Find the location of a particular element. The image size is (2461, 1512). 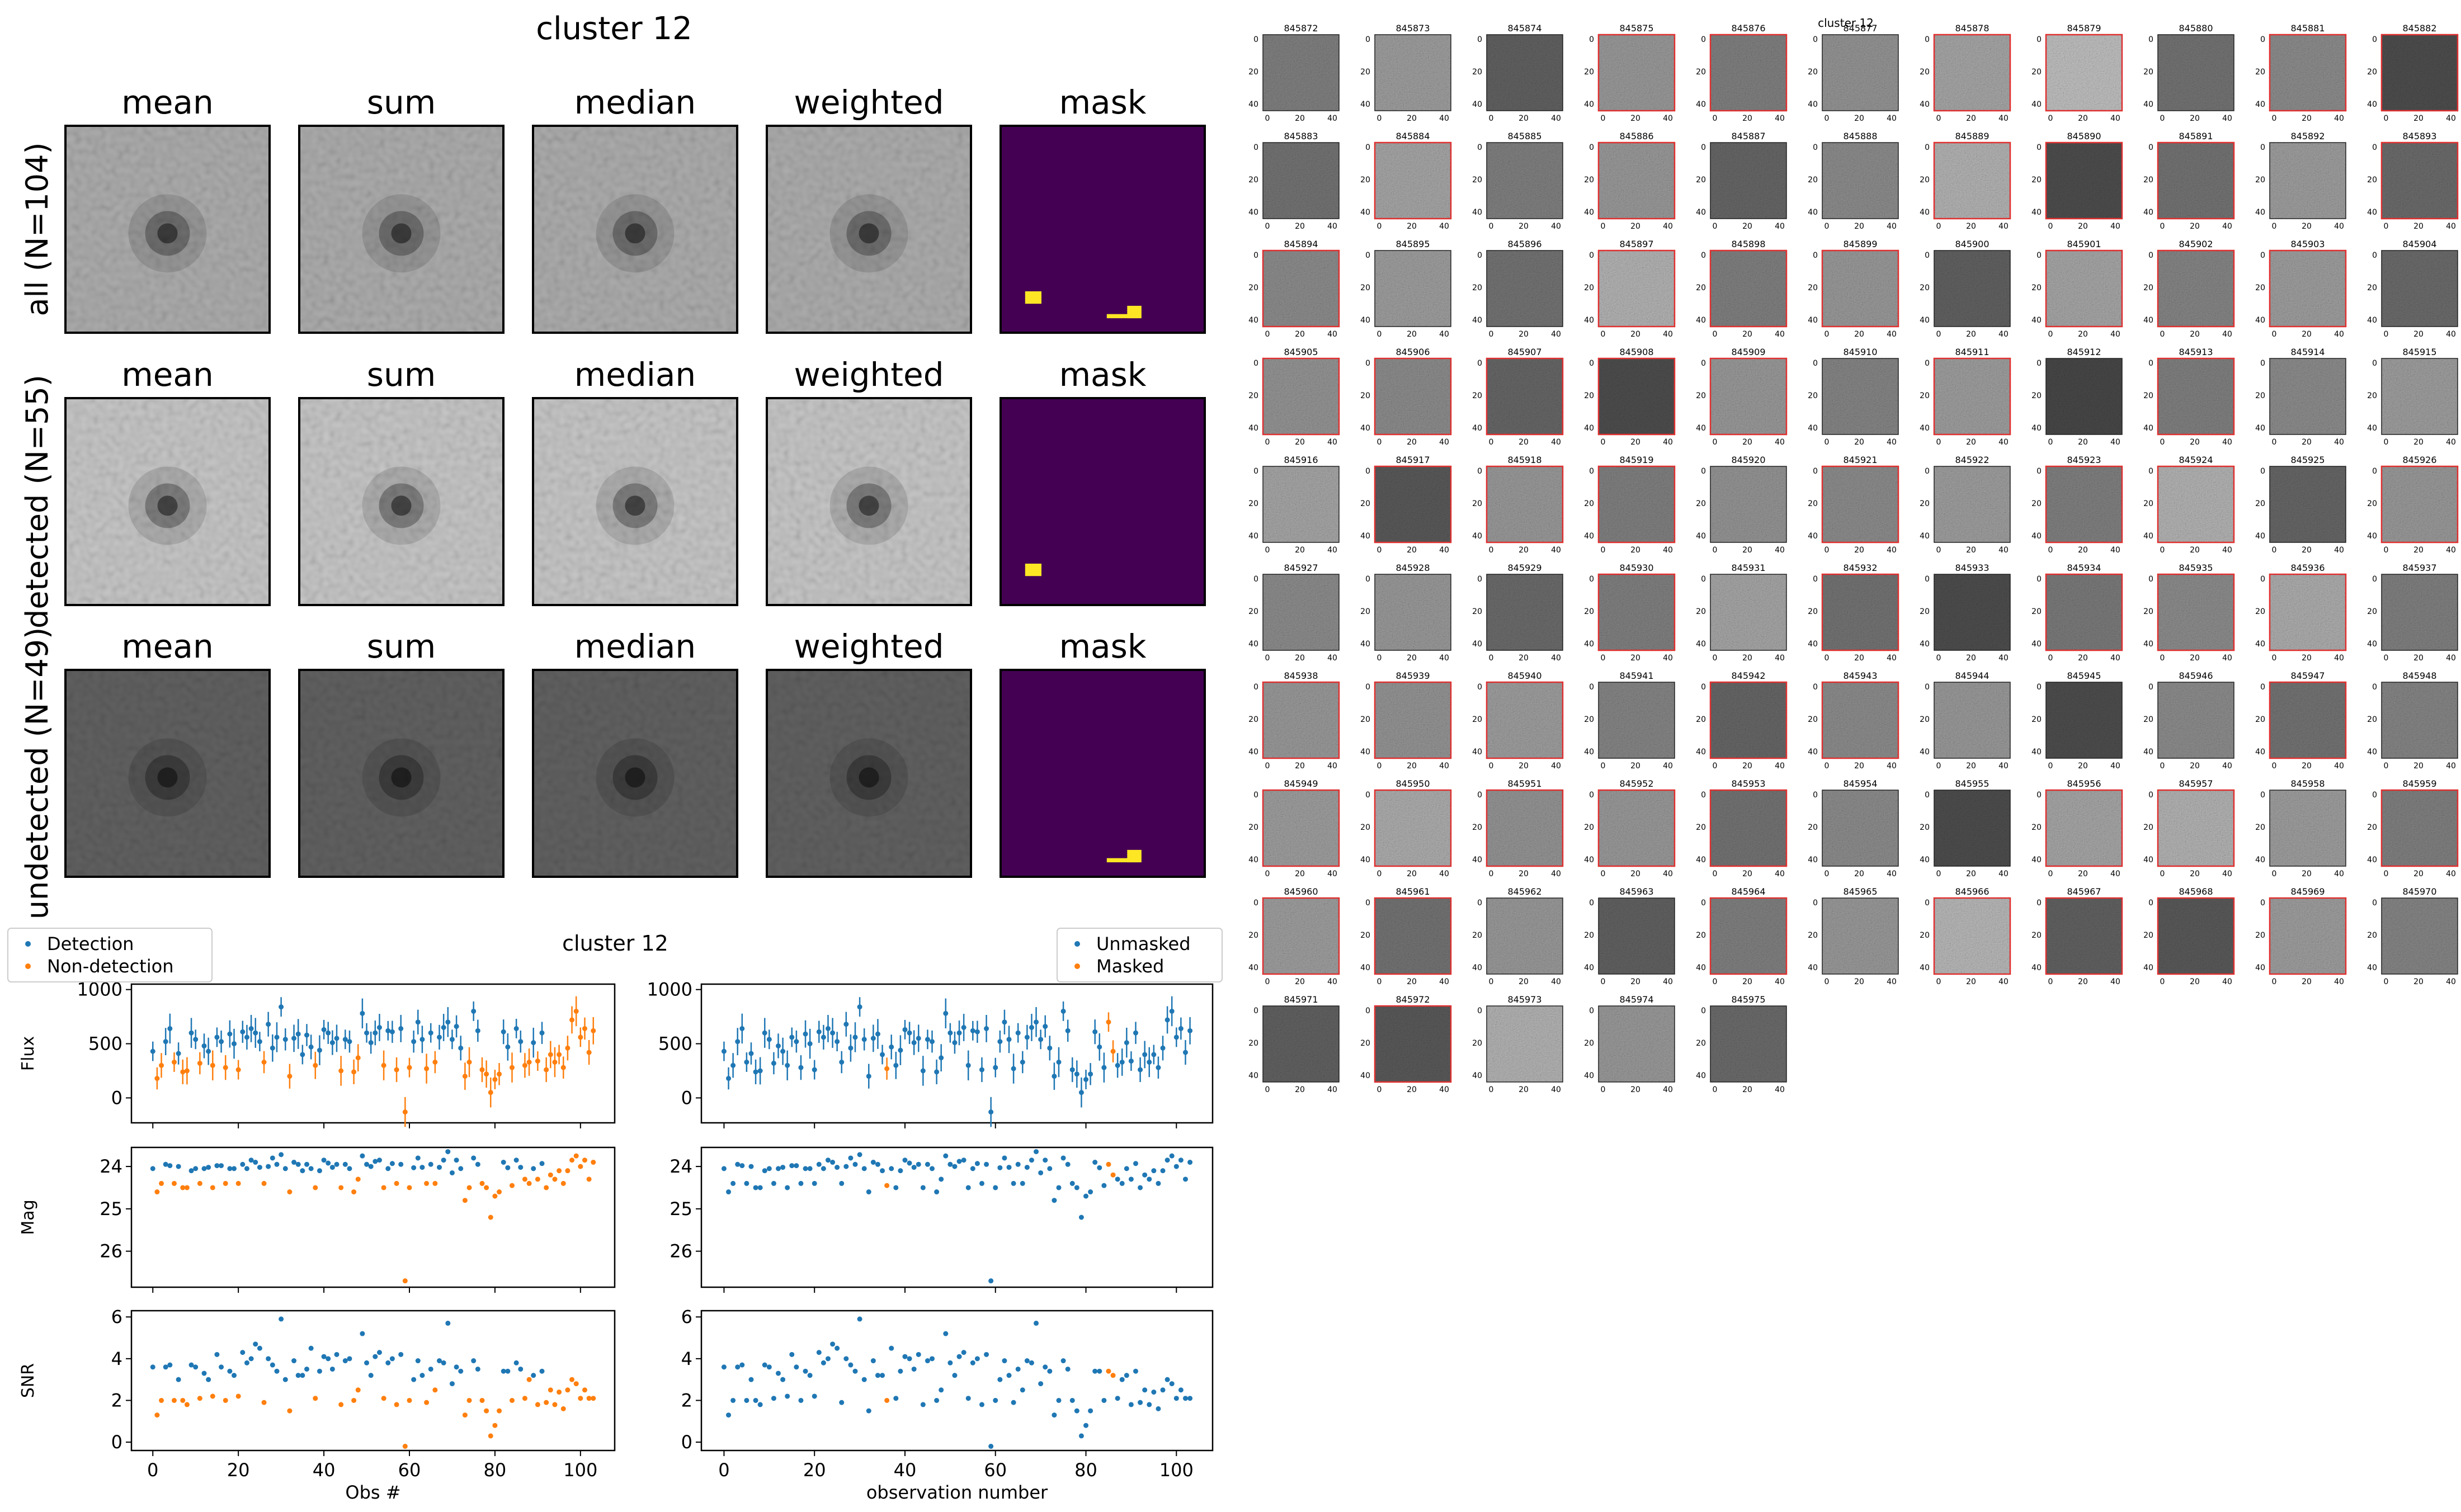

source-core is located at coordinates (401, 233).